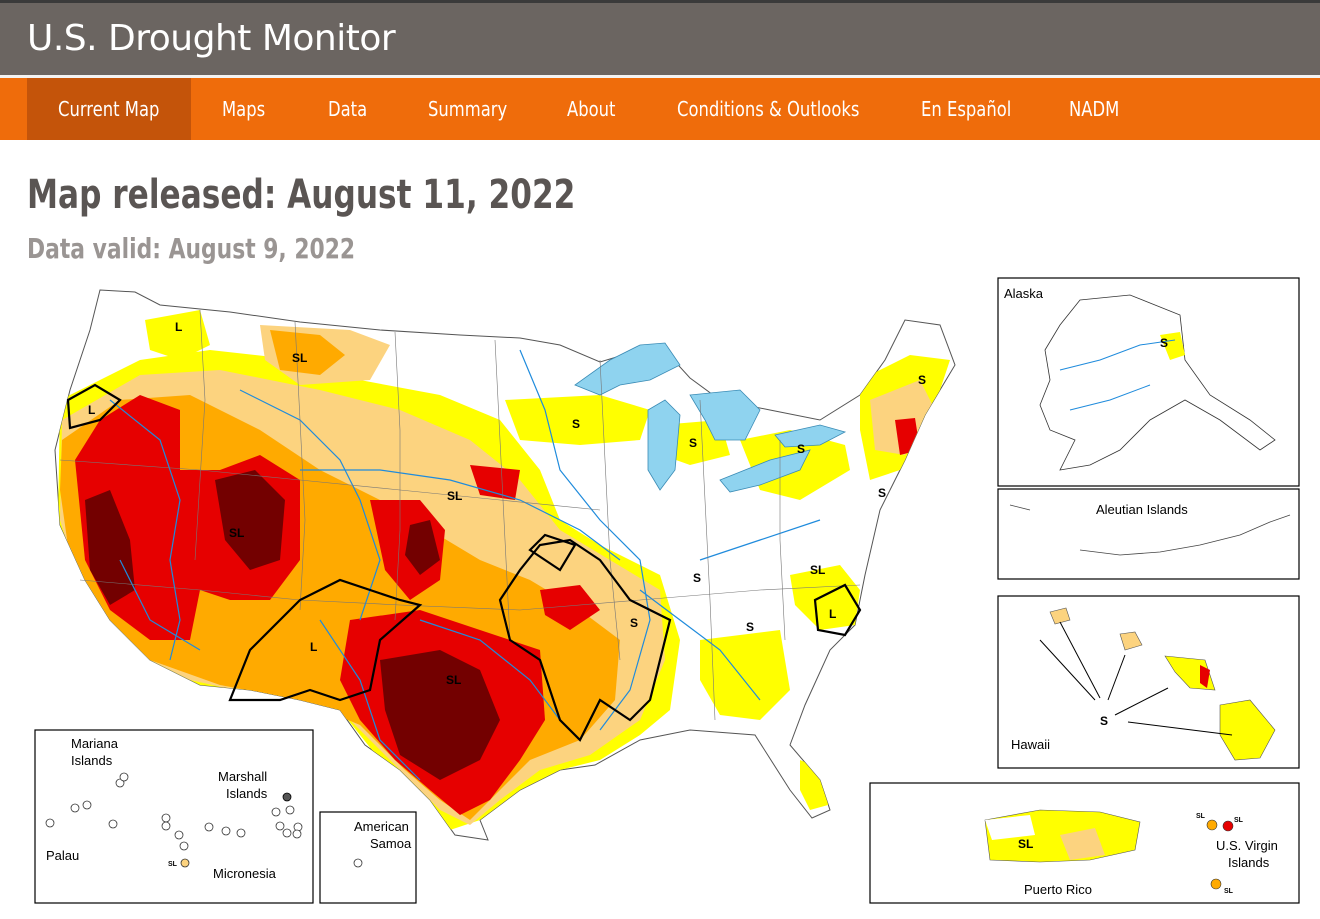 The height and width of the screenshot is (919, 1320). What do you see at coordinates (634, 623) in the screenshot?
I see `impact-s-ar: S` at bounding box center [634, 623].